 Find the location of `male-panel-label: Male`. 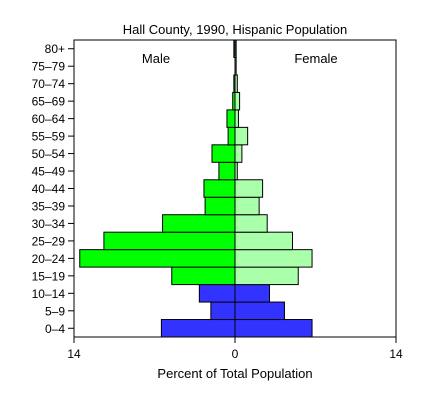

male-panel-label: Male is located at coordinates (156, 58).